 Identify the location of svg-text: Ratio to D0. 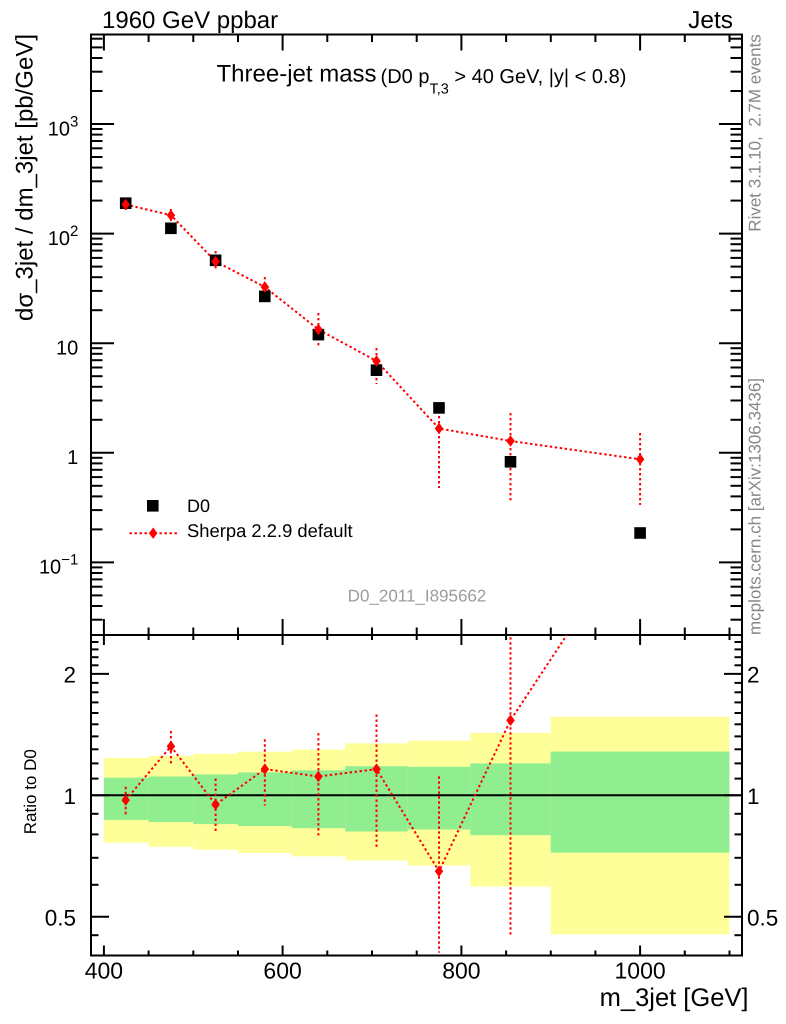
(30, 791).